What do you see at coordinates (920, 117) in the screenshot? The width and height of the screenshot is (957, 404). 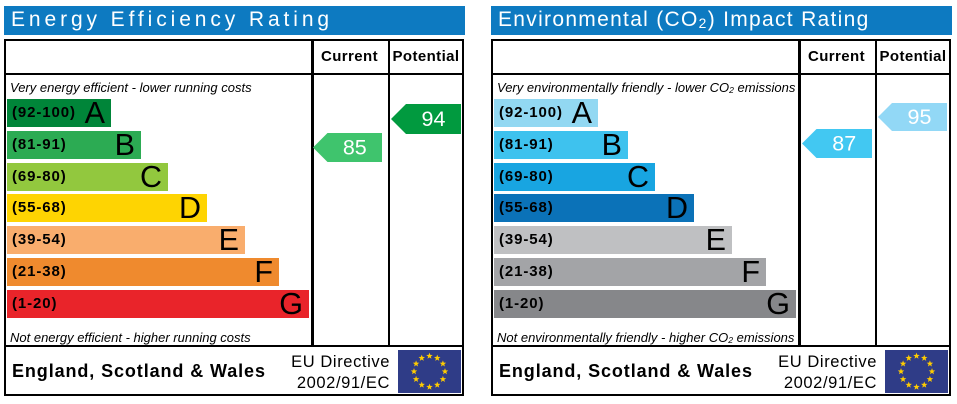 I see `svg-text: 95` at bounding box center [920, 117].